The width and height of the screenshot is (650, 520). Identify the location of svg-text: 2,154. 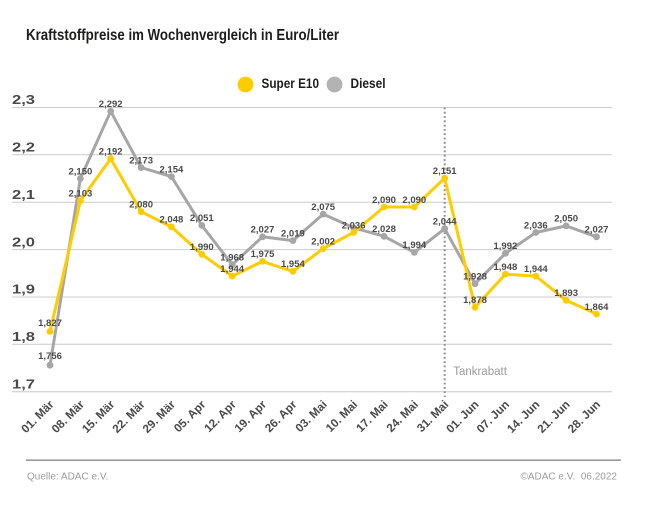
(172, 169).